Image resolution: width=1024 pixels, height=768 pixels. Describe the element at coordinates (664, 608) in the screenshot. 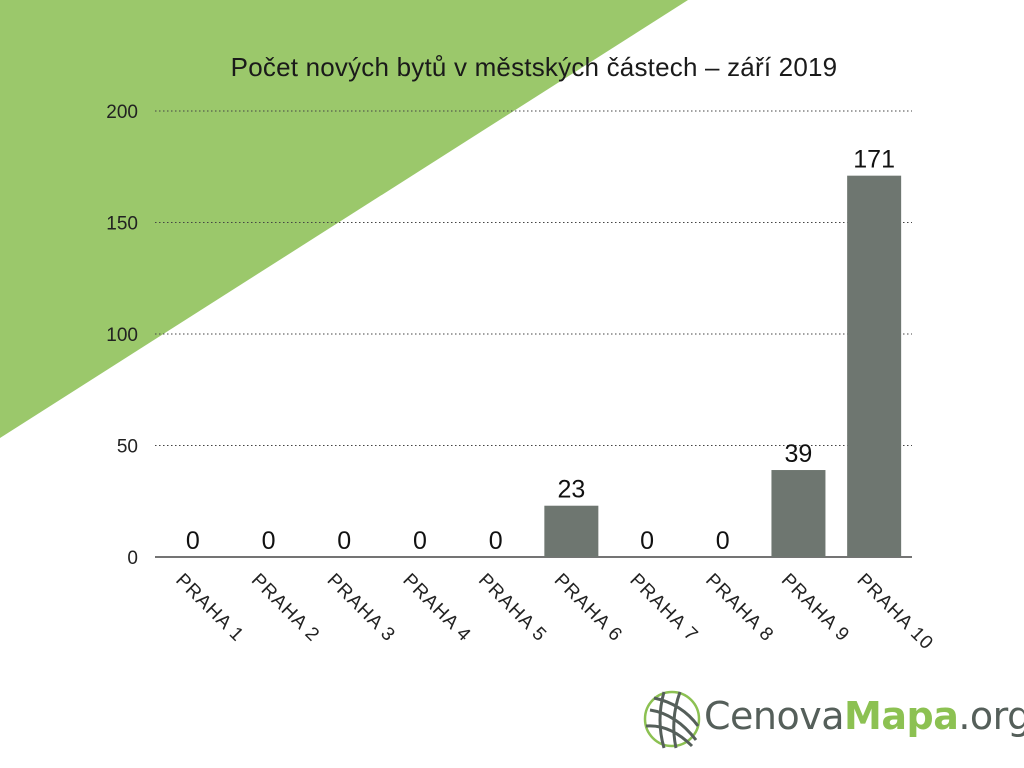

I see `x-tick-label: PRAHA 7` at that location.